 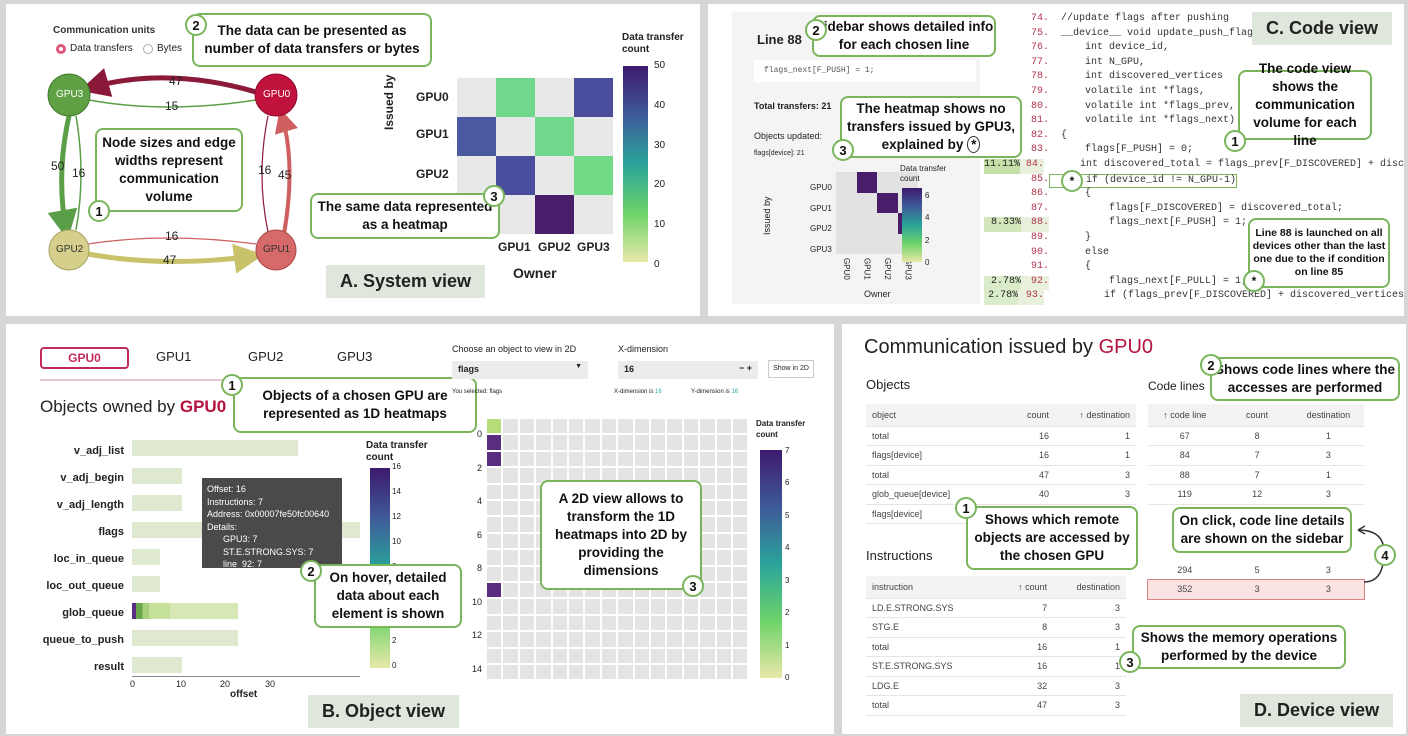 I want to click on table-row: 88 7 1, so click(x=1256, y=475).